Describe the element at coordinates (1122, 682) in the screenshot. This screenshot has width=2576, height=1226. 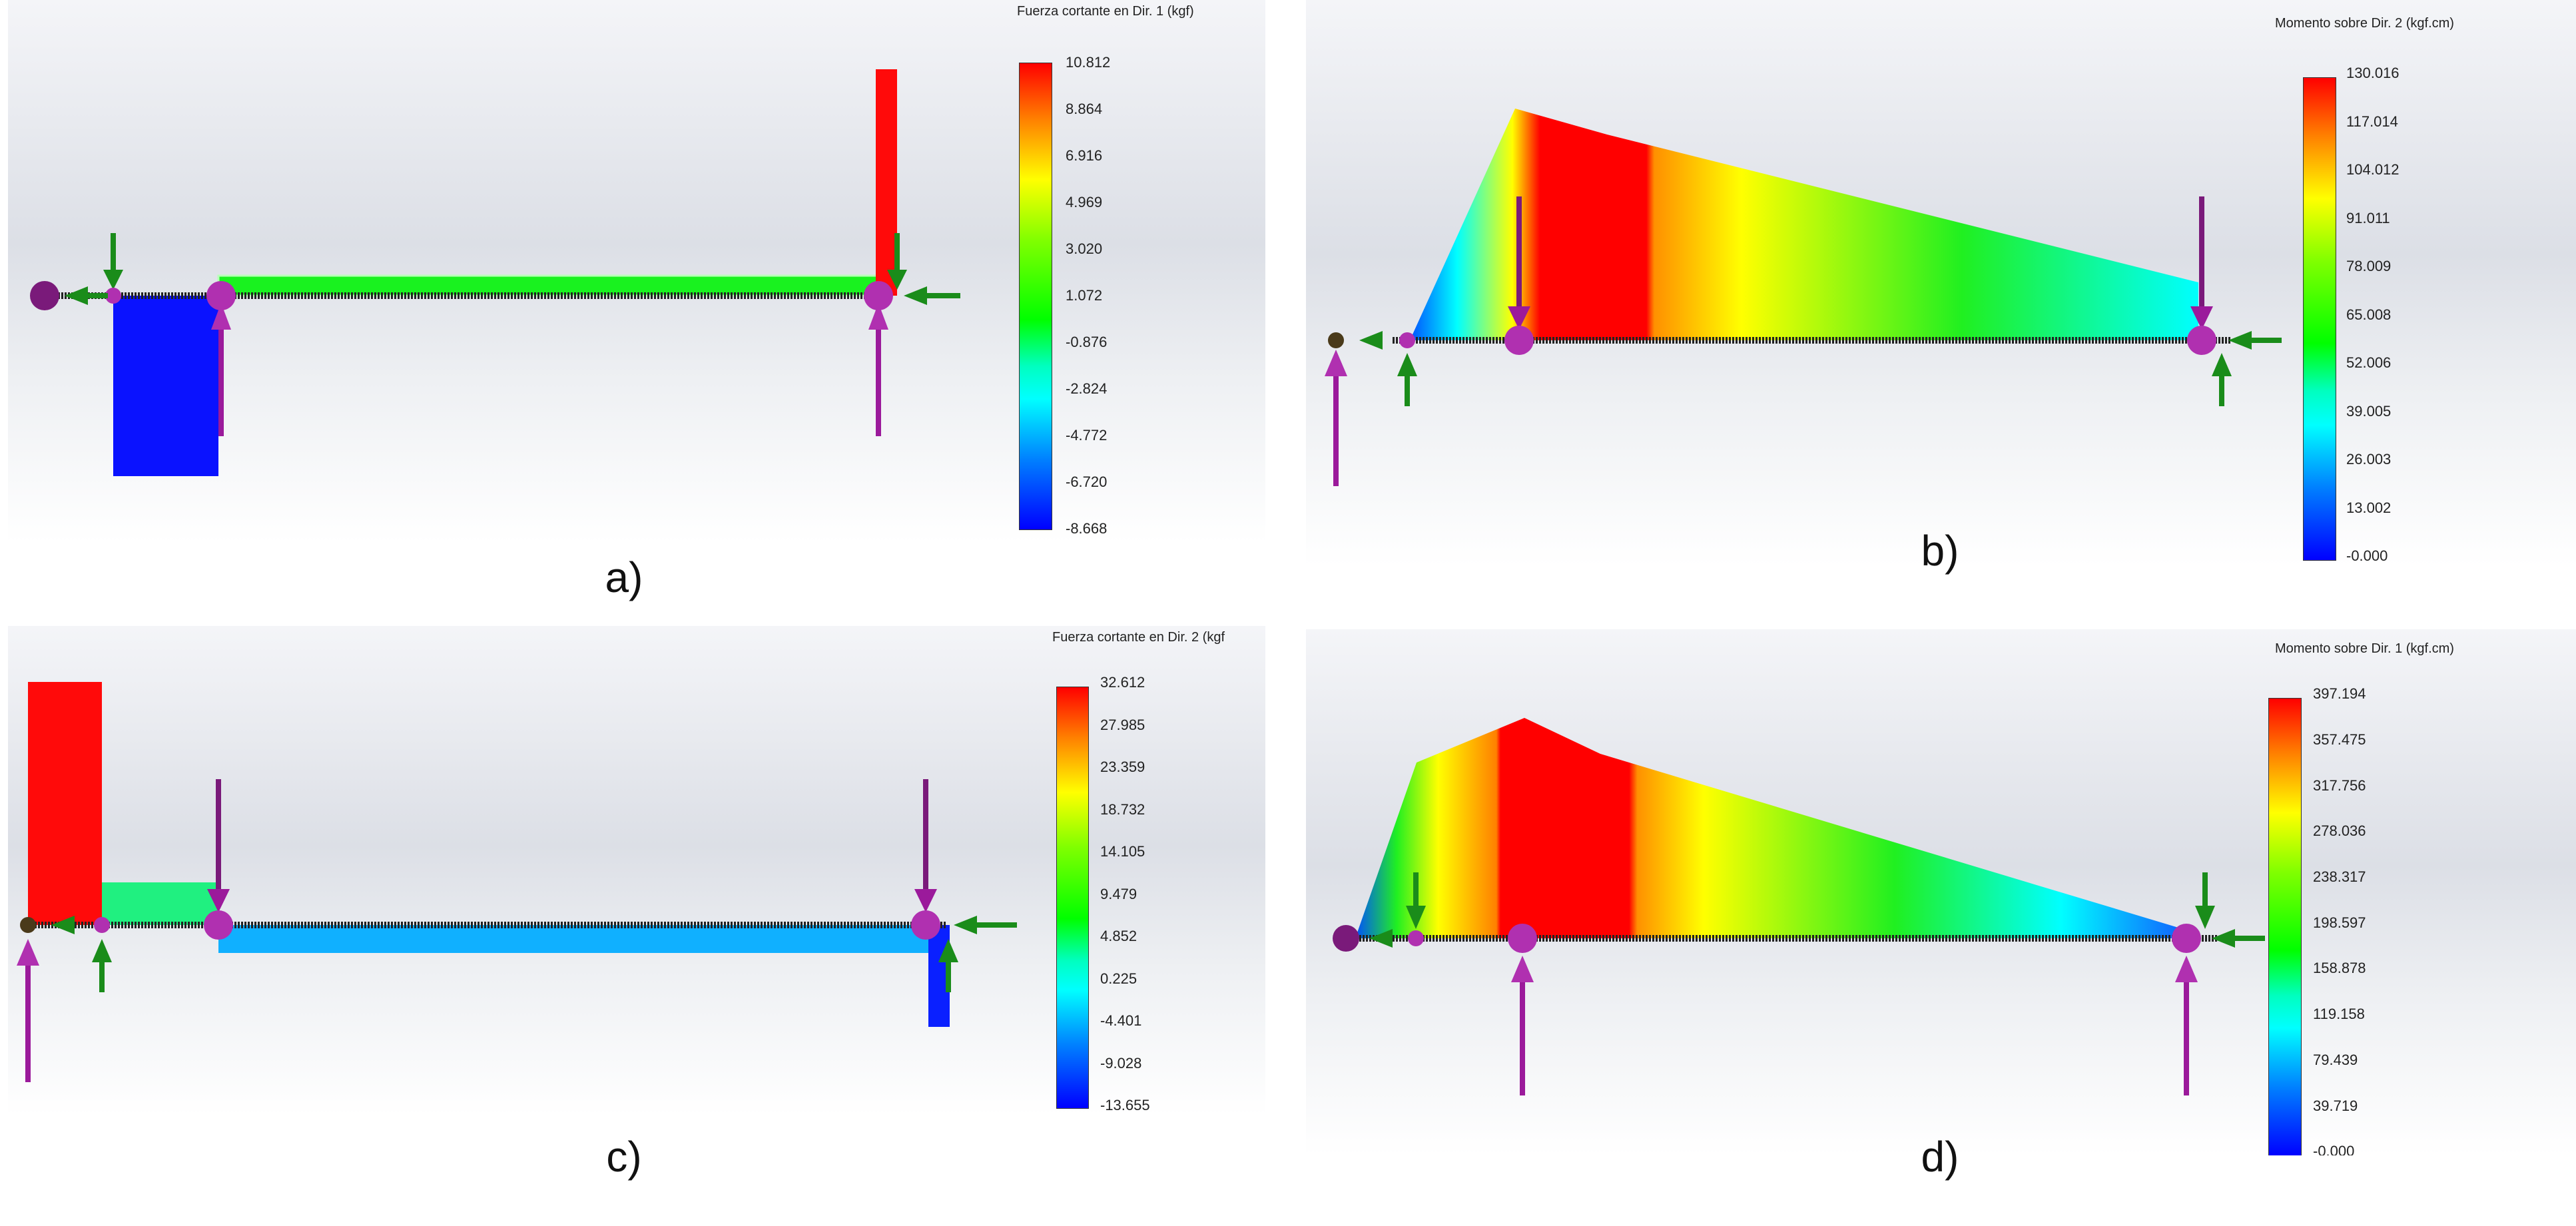
I see `legend-tick: 32.612` at that location.